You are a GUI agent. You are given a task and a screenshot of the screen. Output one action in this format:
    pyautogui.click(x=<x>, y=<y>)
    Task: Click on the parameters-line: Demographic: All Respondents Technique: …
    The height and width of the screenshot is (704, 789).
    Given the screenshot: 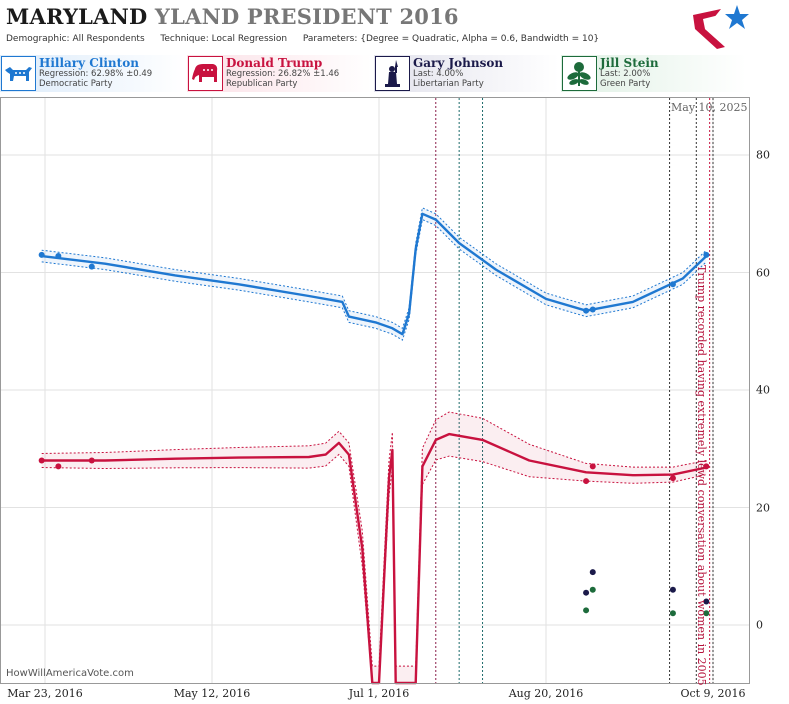 What is the action you would take?
    pyautogui.click(x=302, y=39)
    